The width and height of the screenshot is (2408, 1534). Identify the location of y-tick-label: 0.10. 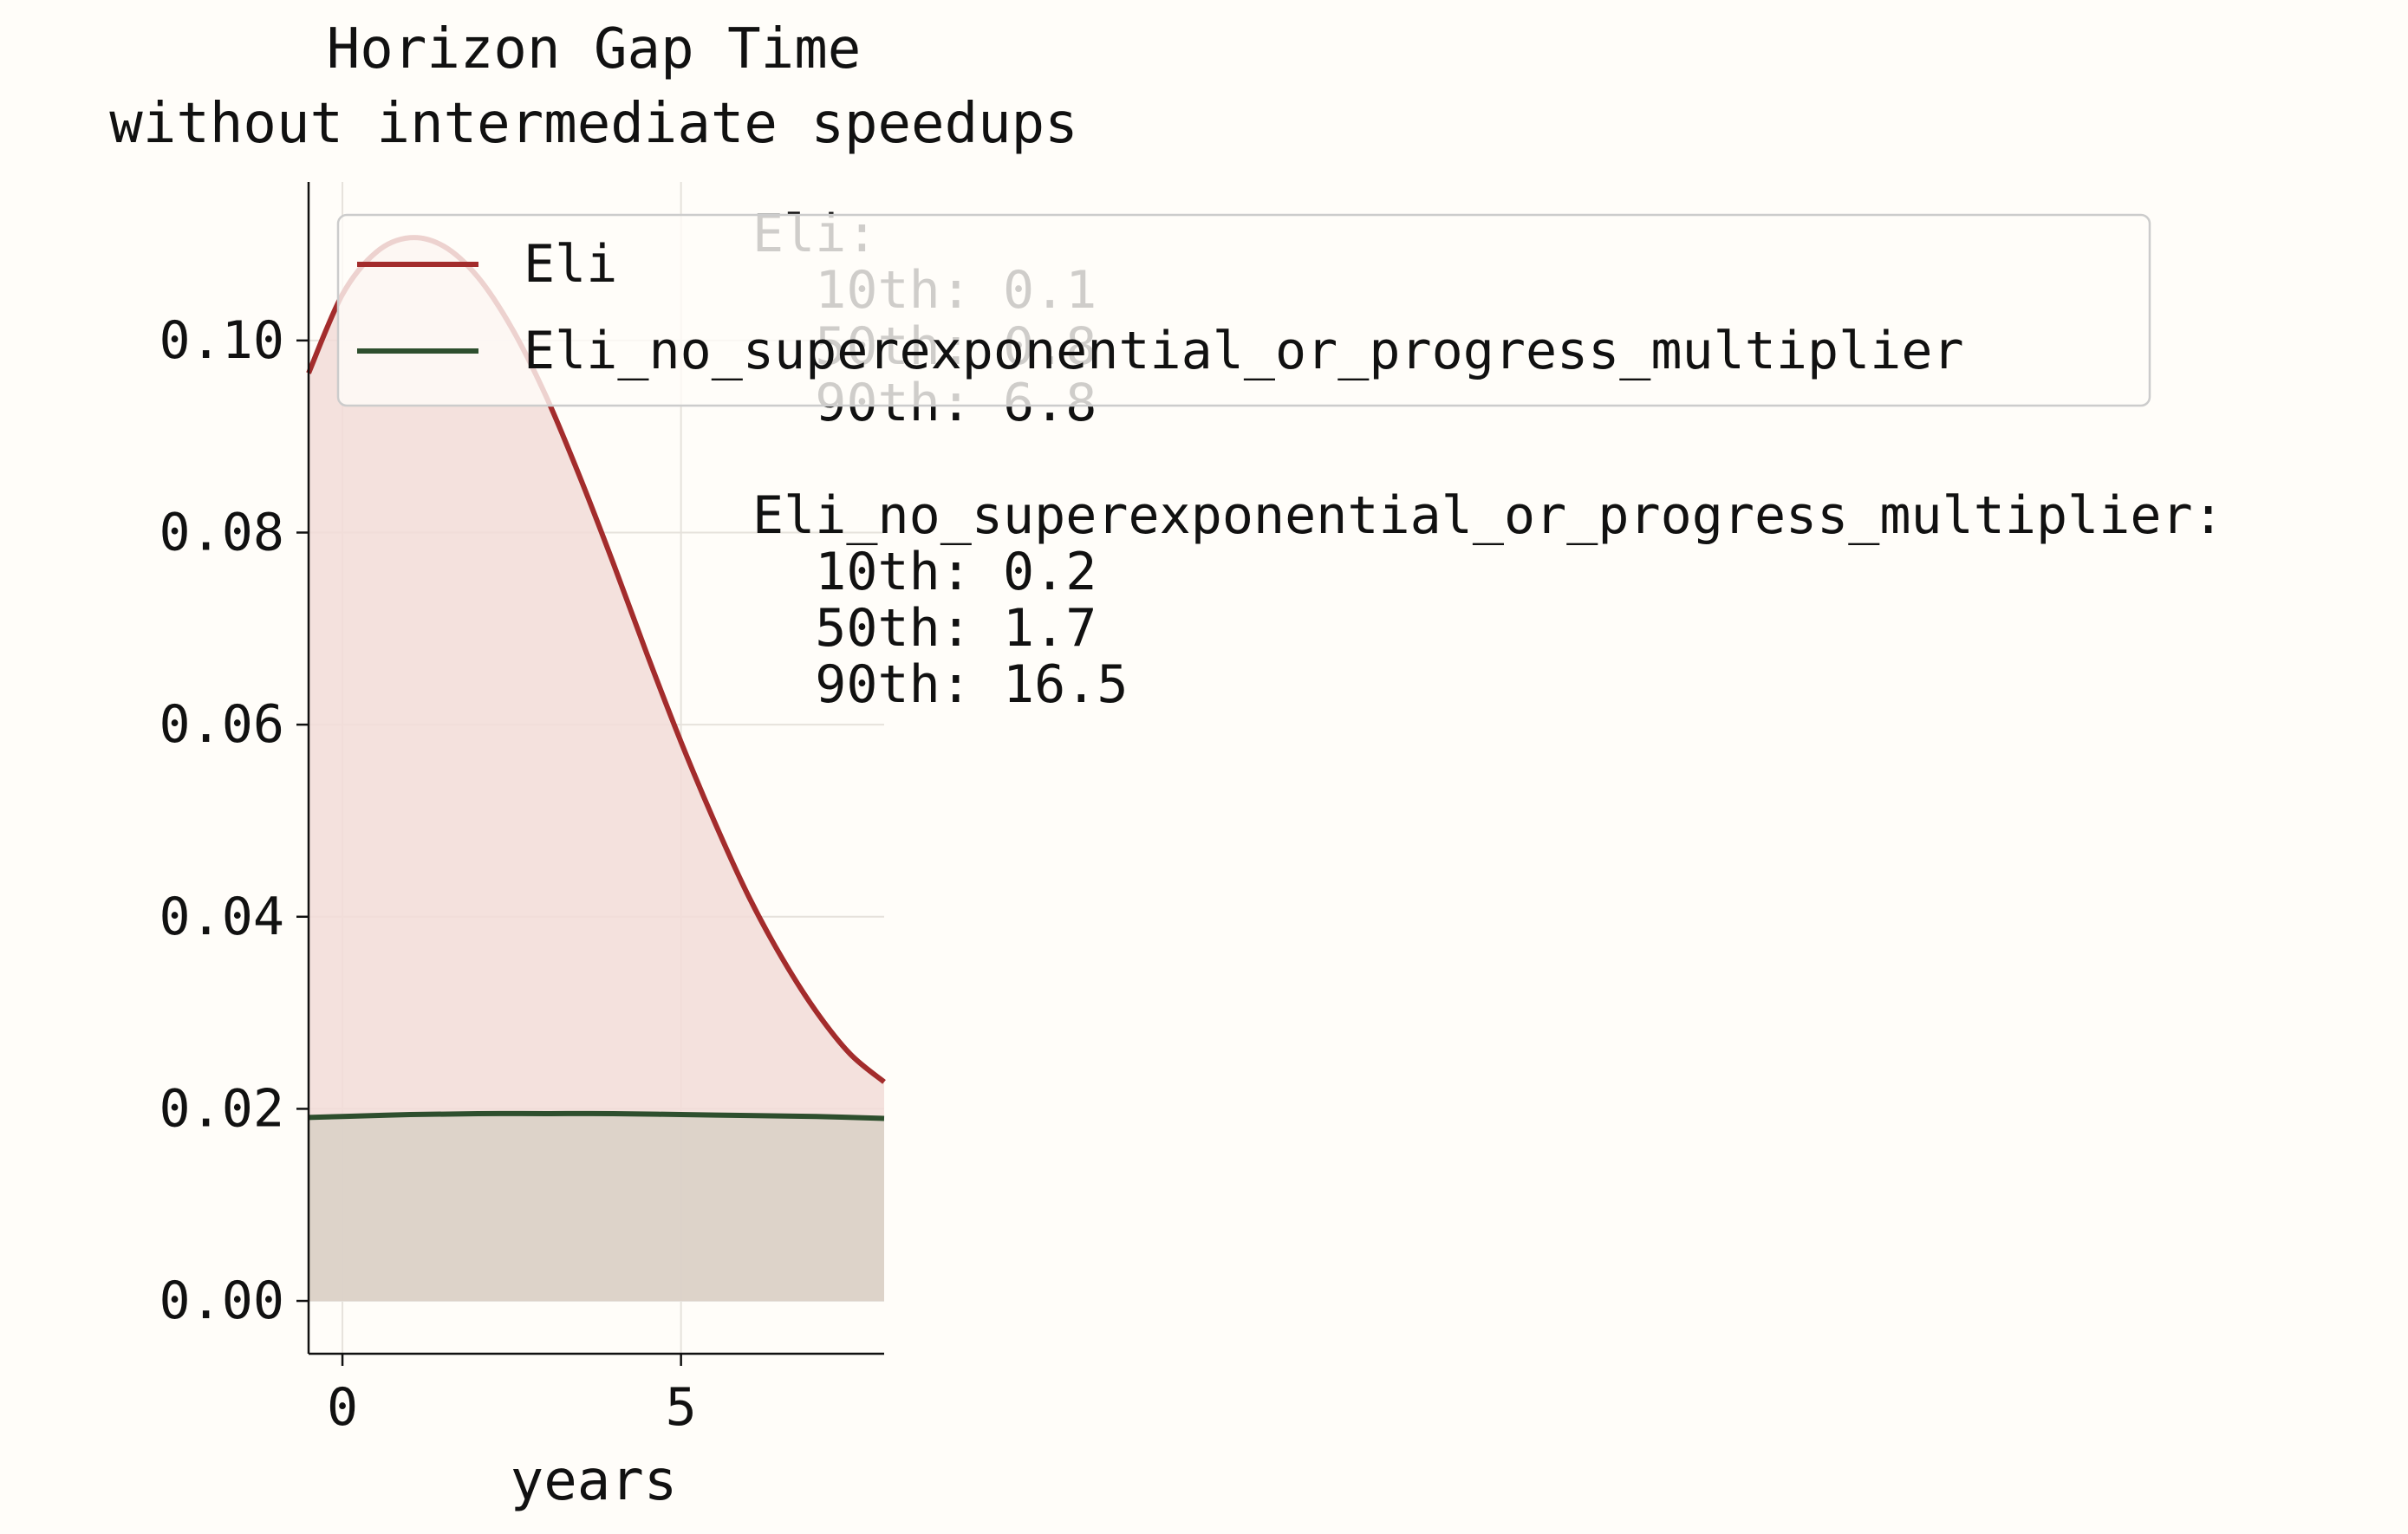
(222, 340).